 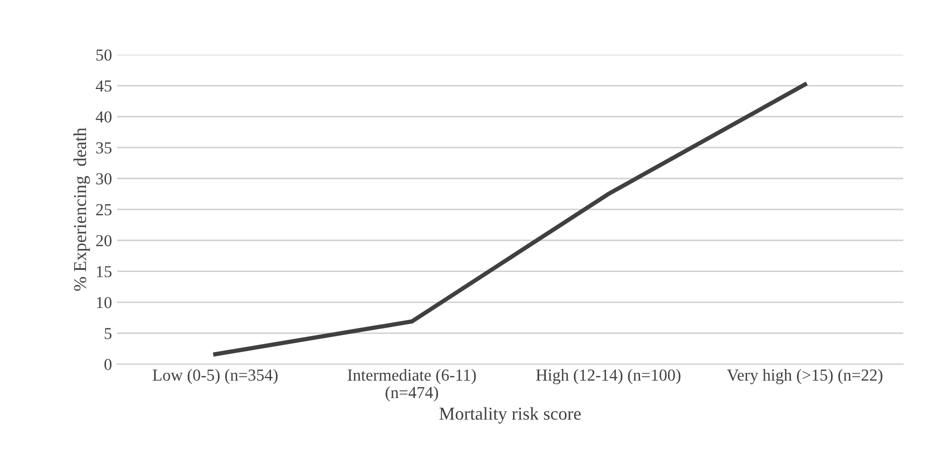 What do you see at coordinates (412, 385) in the screenshot?
I see `x-tick-label: Intermediate (6-11) (n=474)` at bounding box center [412, 385].